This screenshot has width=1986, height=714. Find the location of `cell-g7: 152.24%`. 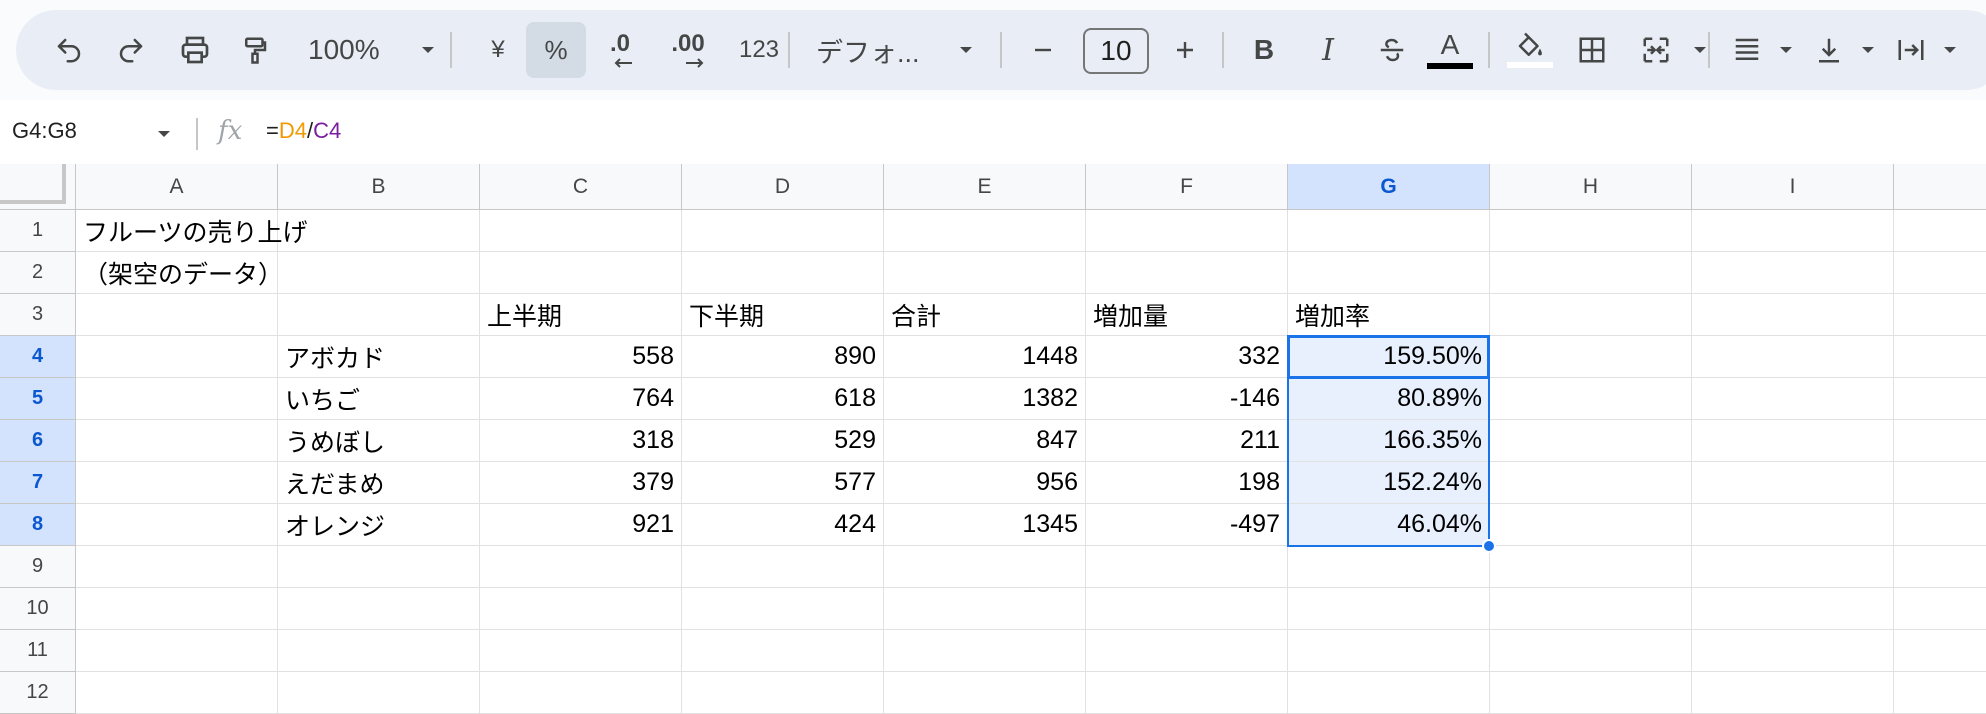

cell-g7: 152.24% is located at coordinates (1389, 483).